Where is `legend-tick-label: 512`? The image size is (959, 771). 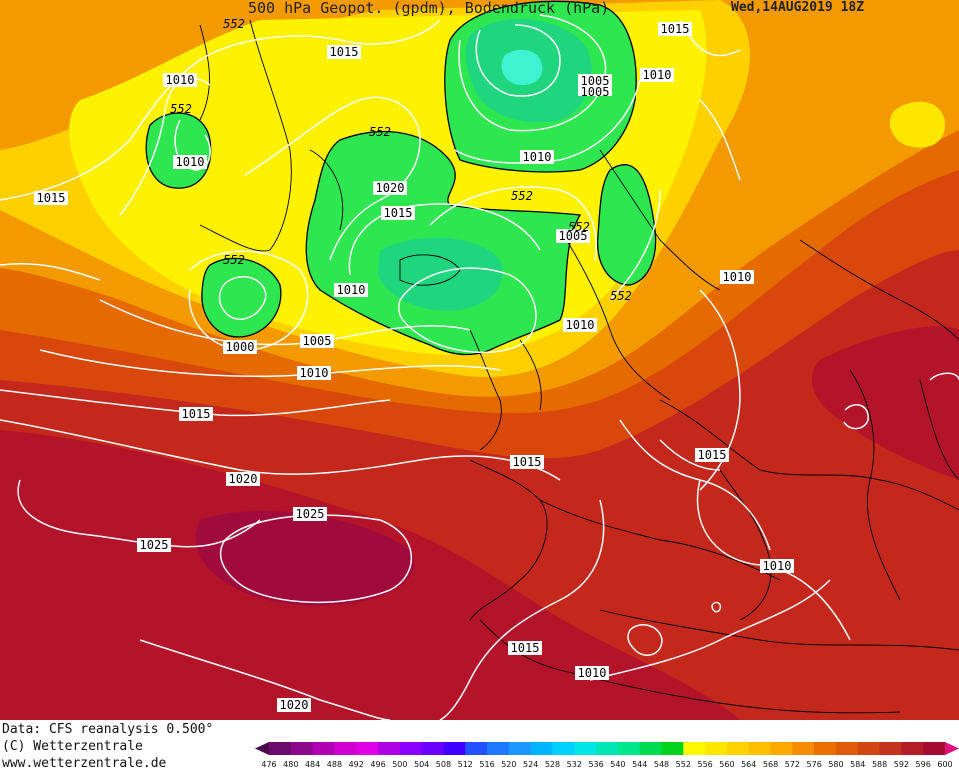 legend-tick-label: 512 is located at coordinates (465, 764).